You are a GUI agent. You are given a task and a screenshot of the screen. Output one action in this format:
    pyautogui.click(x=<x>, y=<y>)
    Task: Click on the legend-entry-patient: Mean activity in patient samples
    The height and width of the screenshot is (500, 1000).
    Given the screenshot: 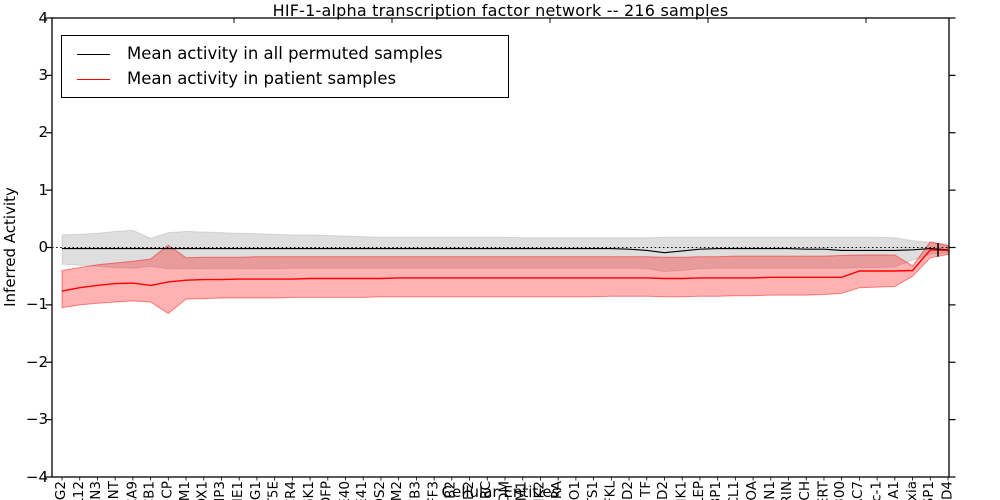 What is the action you would take?
    pyautogui.click(x=292, y=79)
    